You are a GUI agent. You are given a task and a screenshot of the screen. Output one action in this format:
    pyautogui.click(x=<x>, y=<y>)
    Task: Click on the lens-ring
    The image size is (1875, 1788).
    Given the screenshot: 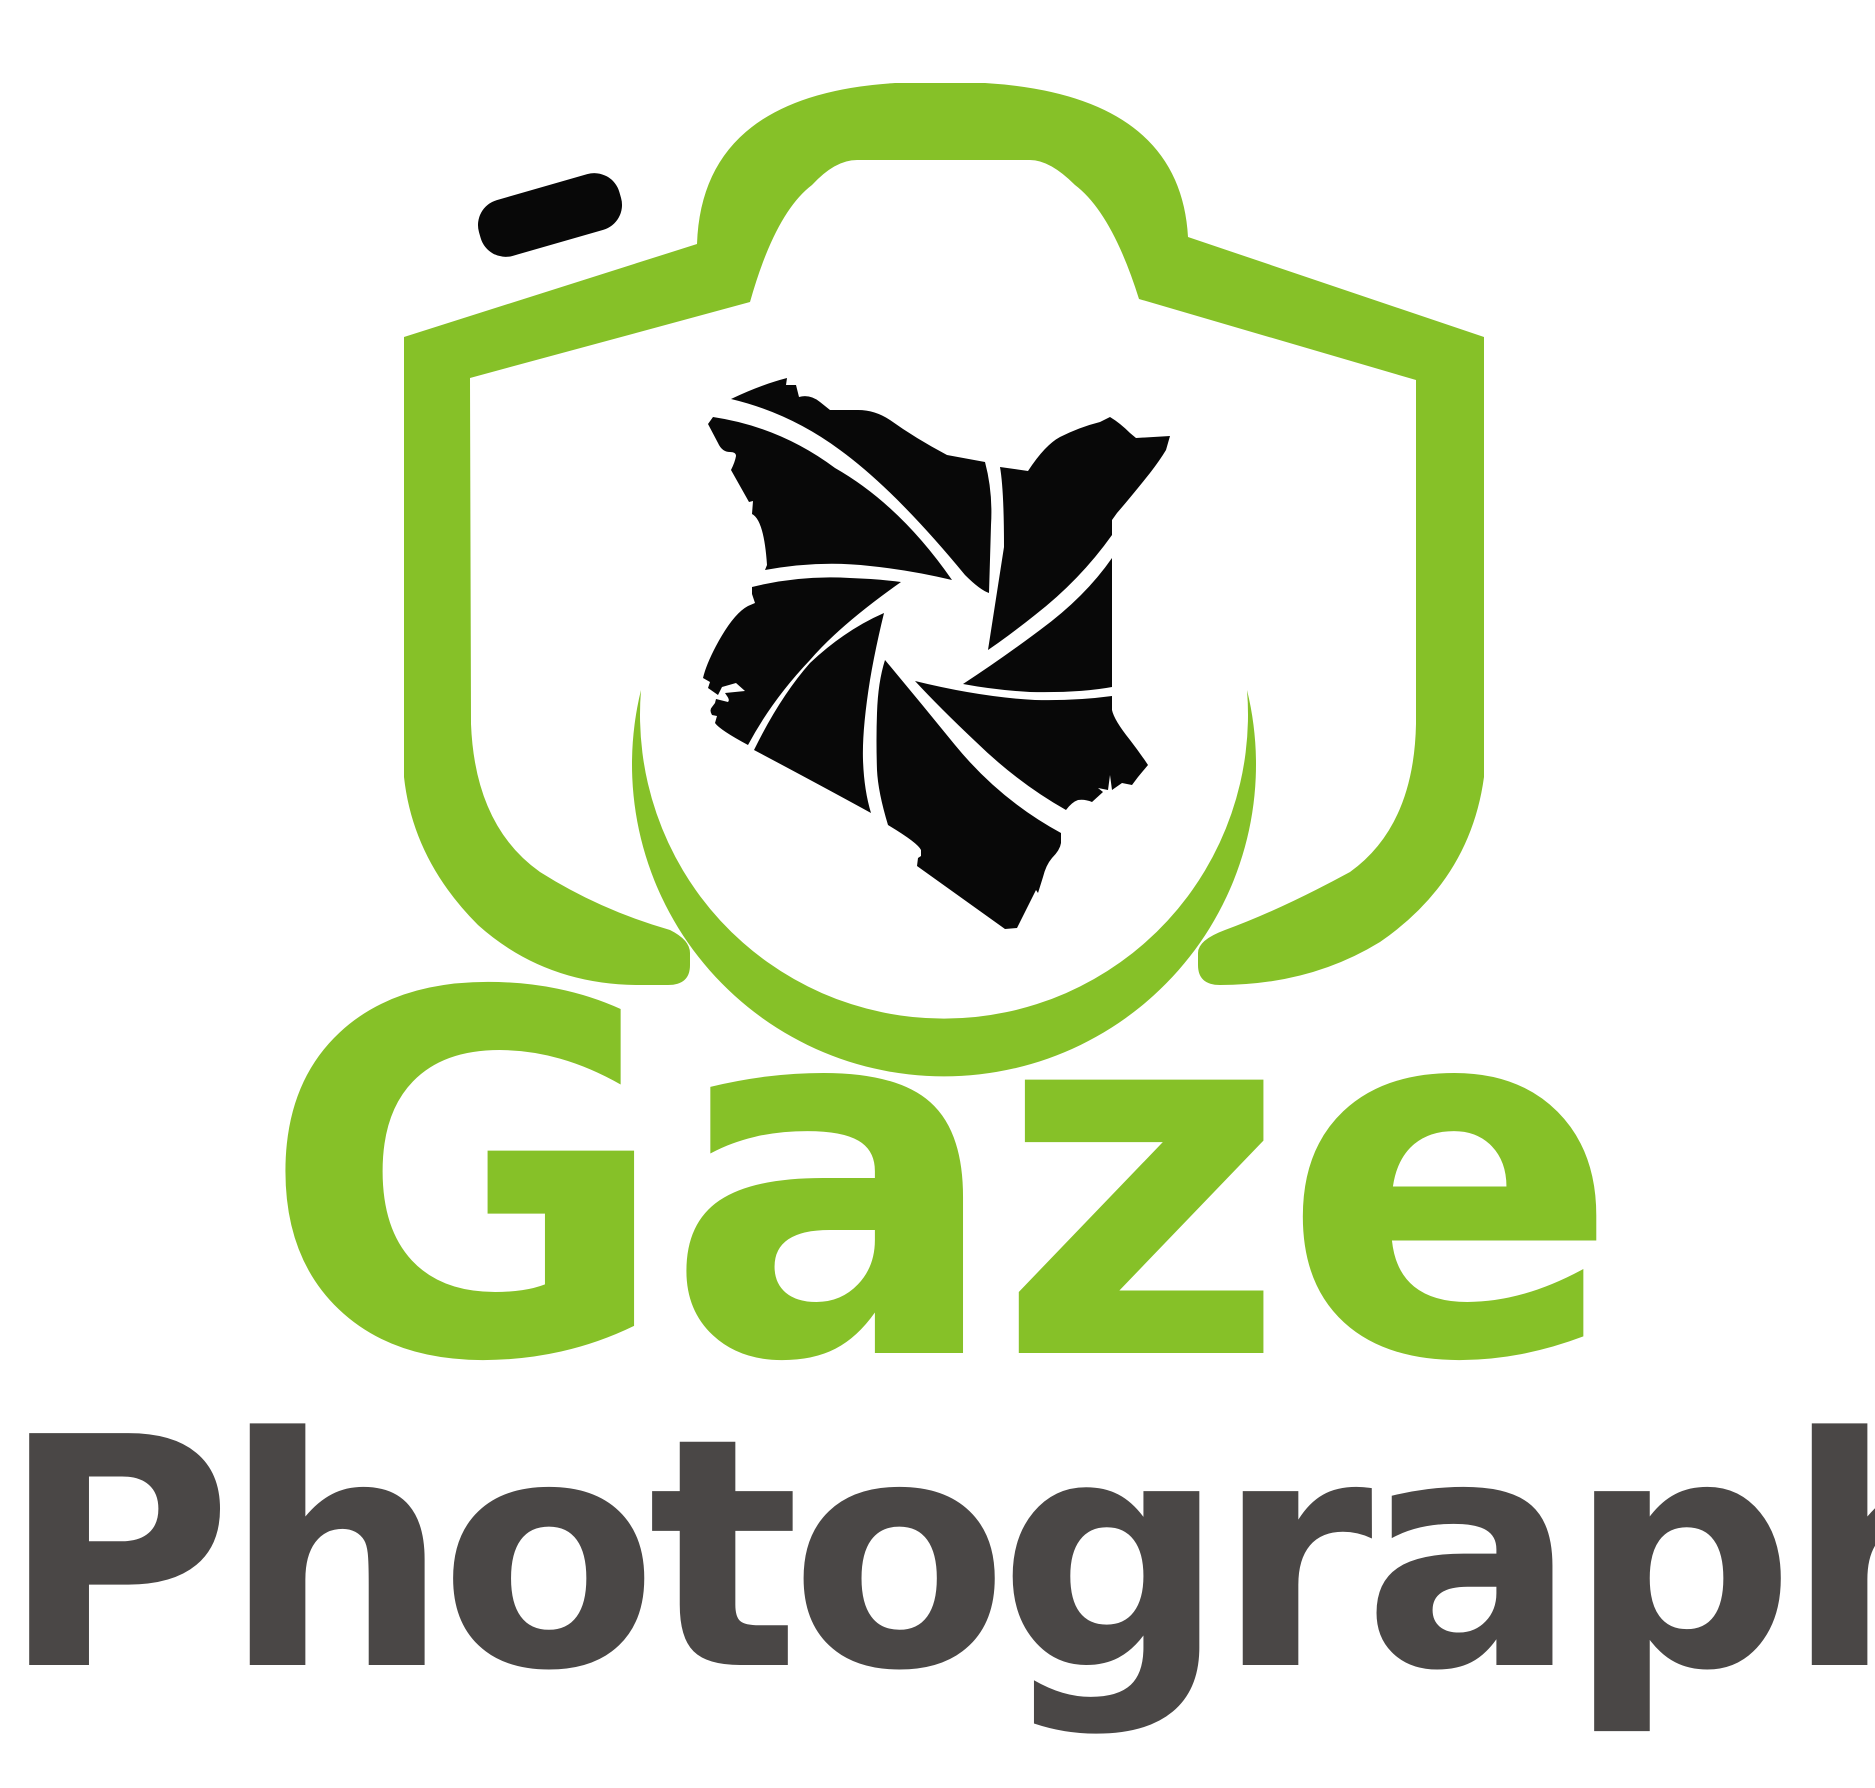 What is the action you would take?
    pyautogui.click(x=943, y=883)
    